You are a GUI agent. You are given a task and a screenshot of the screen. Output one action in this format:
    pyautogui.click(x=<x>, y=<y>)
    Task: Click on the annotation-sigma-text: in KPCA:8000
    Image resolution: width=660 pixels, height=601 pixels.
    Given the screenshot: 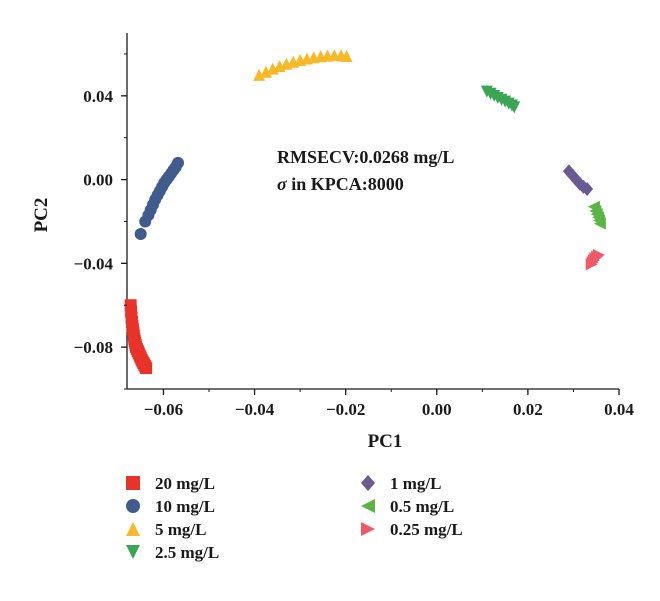 What is the action you would take?
    pyautogui.click(x=345, y=184)
    